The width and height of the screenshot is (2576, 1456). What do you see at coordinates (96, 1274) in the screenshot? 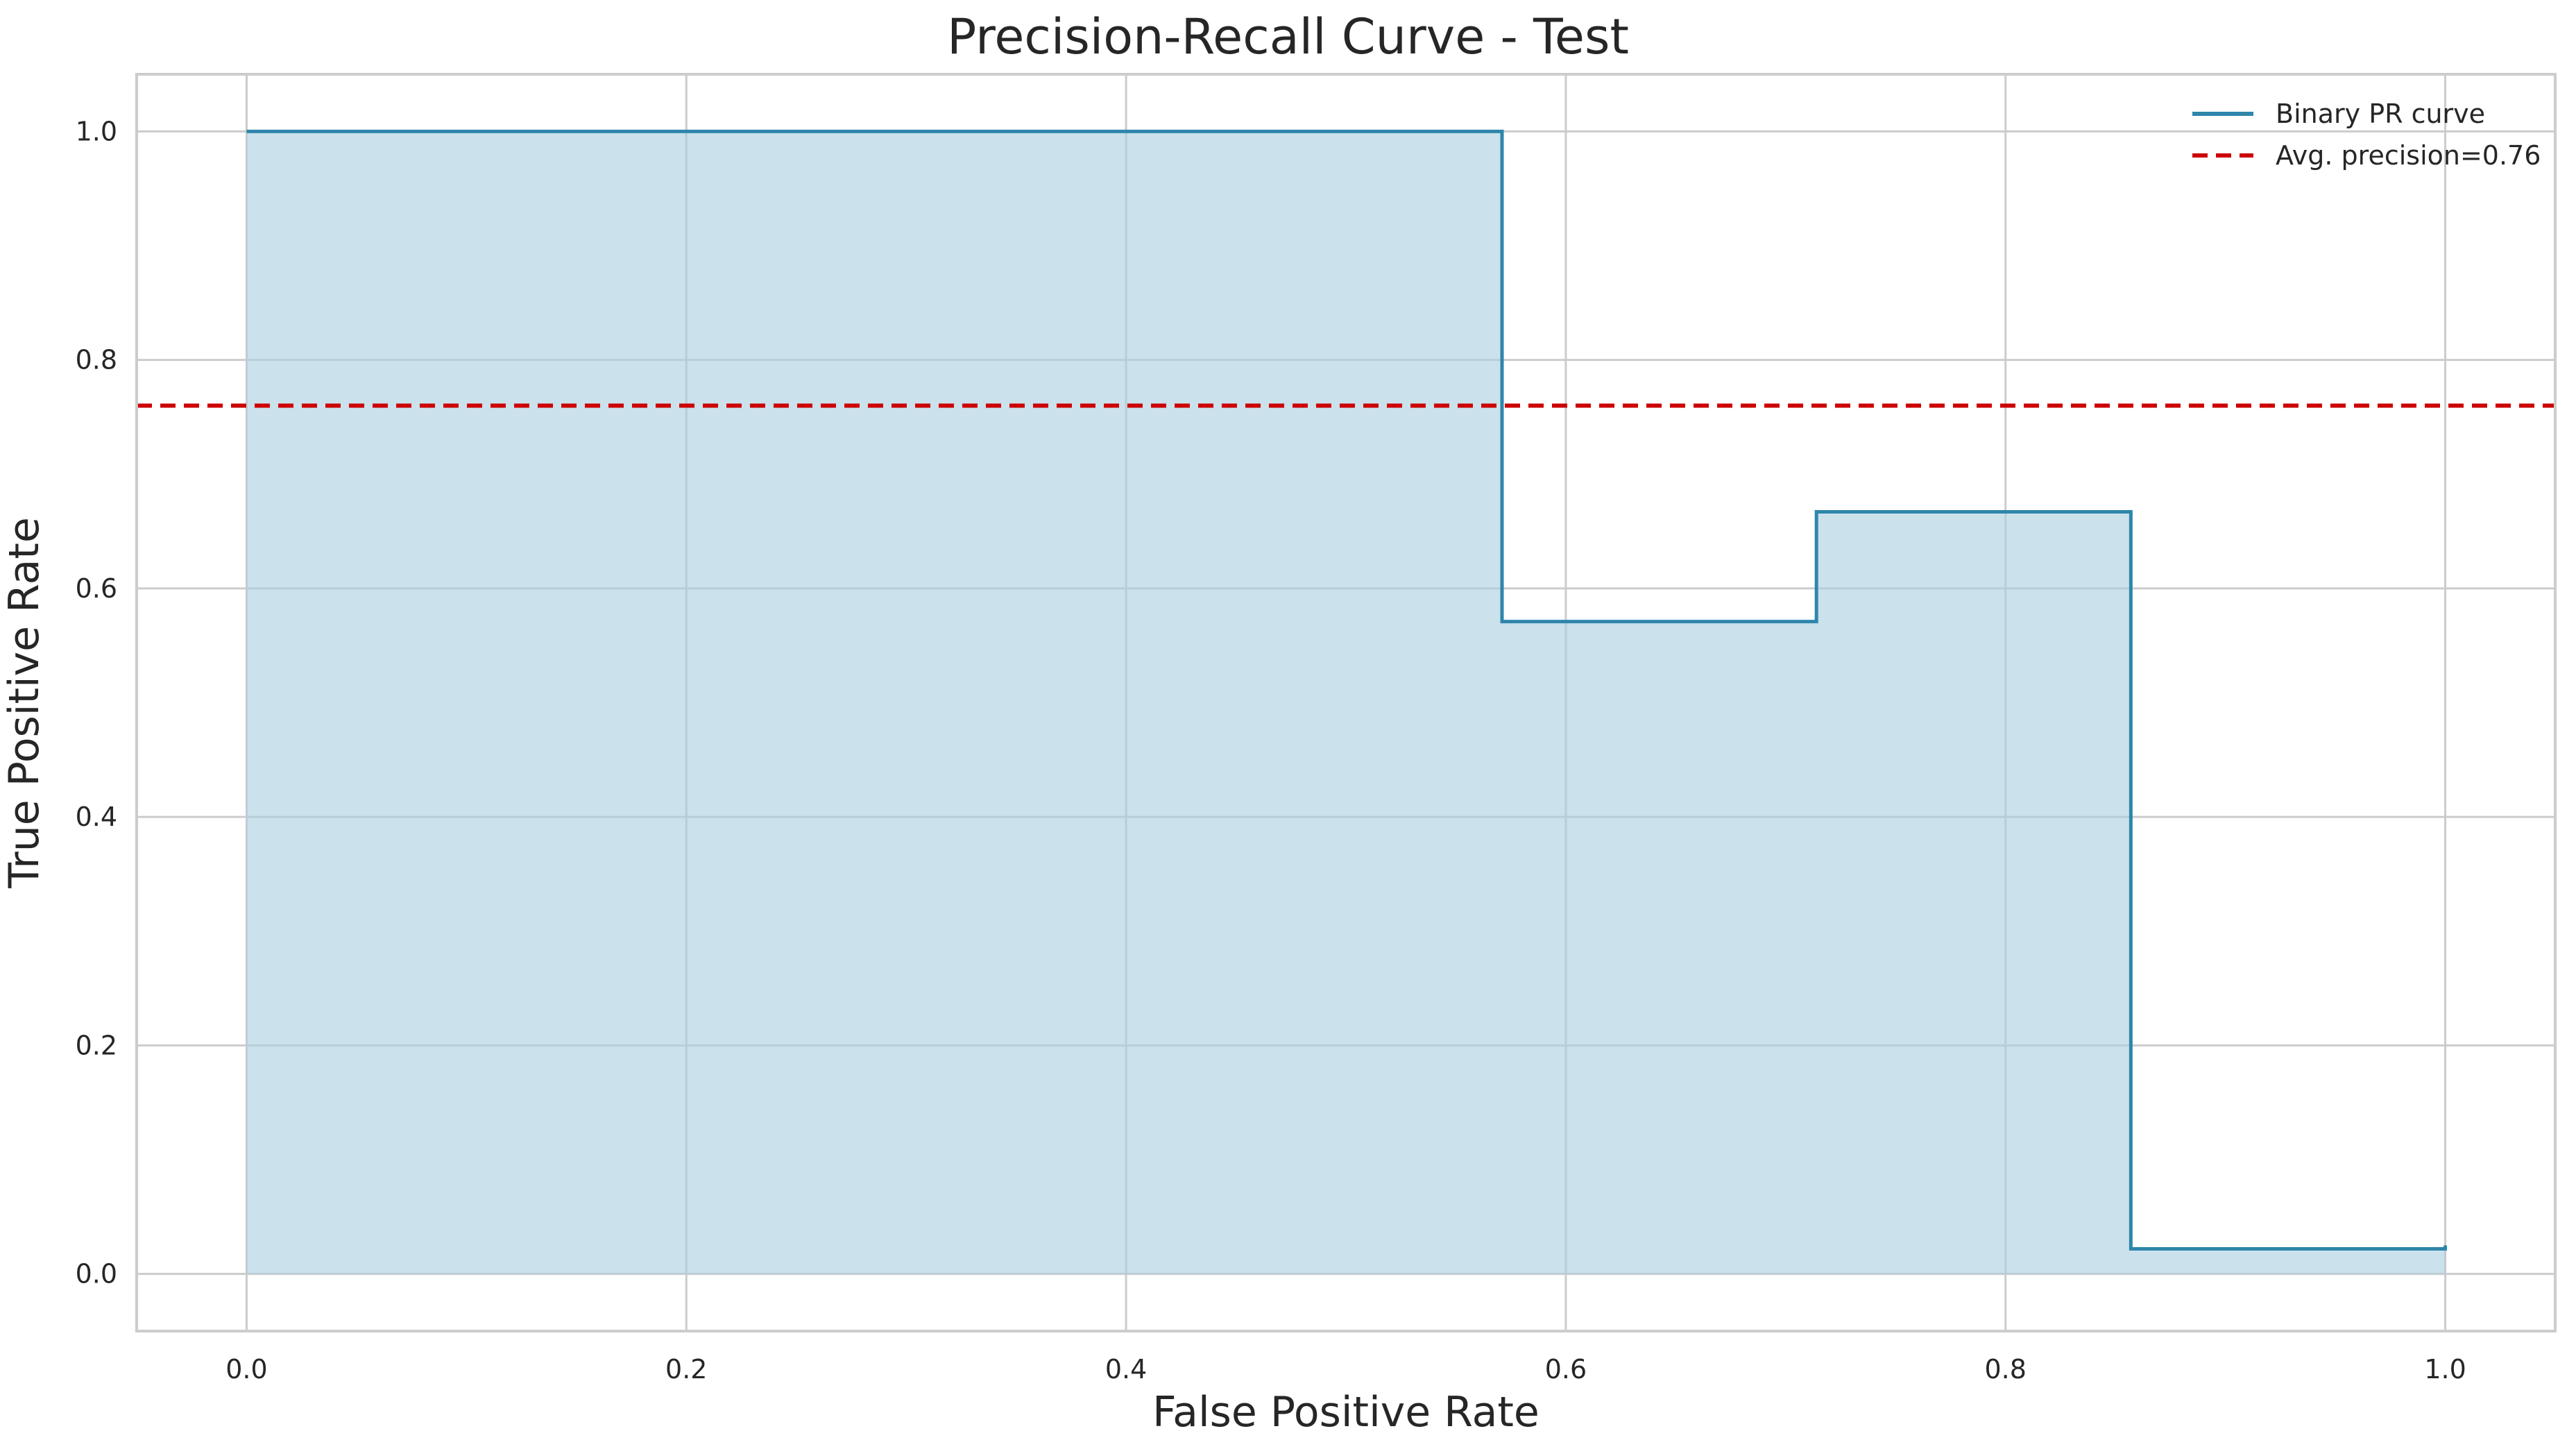
I see `y-tick-label: 0.0` at bounding box center [96, 1274].